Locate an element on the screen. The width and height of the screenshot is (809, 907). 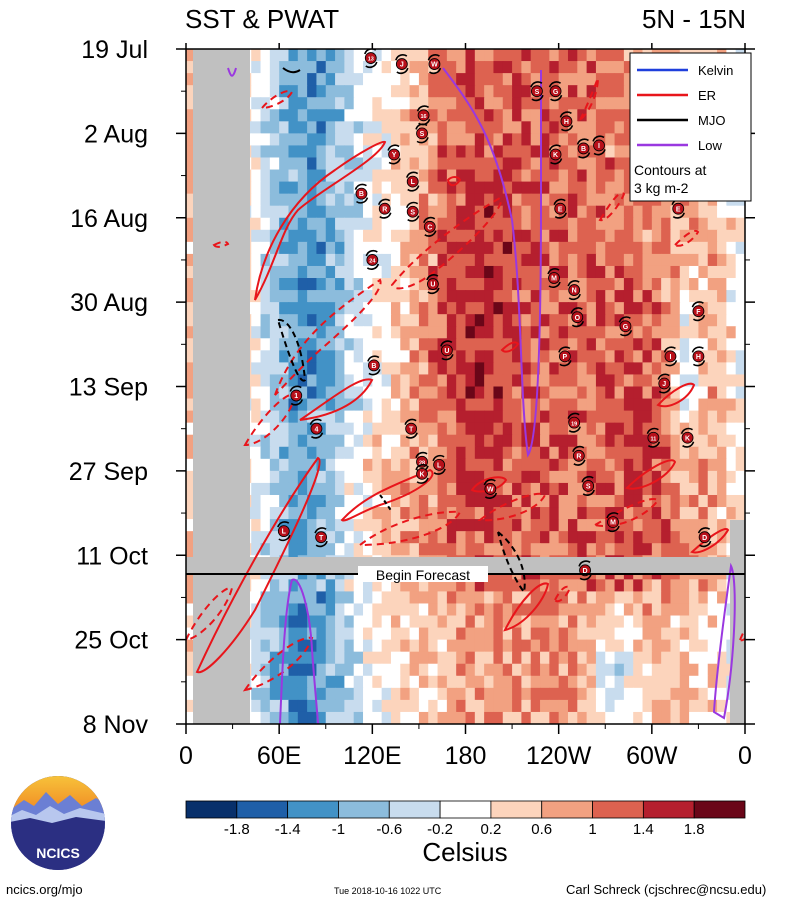
storm-marker-30: B is located at coordinates (374, 365).